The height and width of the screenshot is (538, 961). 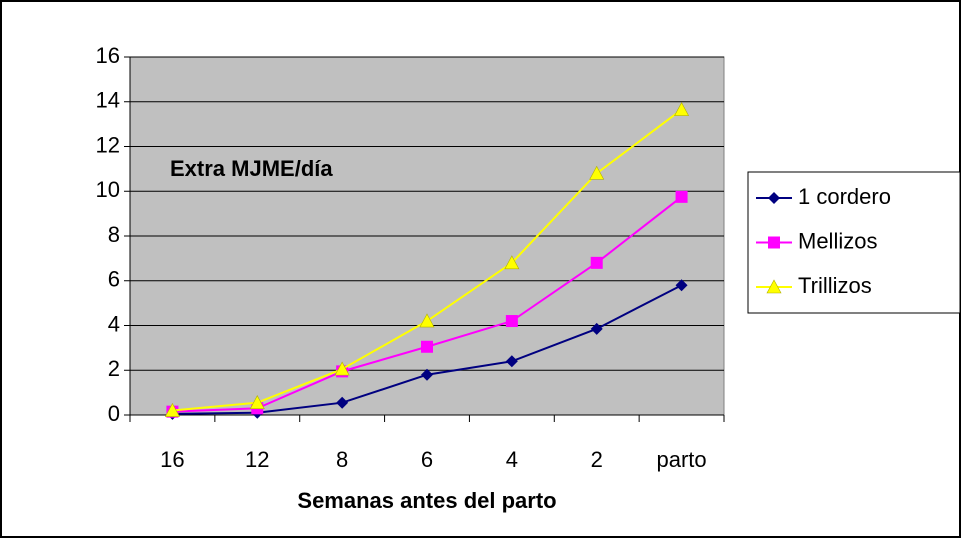 What do you see at coordinates (114, 234) in the screenshot?
I see `y-tick-label: 8` at bounding box center [114, 234].